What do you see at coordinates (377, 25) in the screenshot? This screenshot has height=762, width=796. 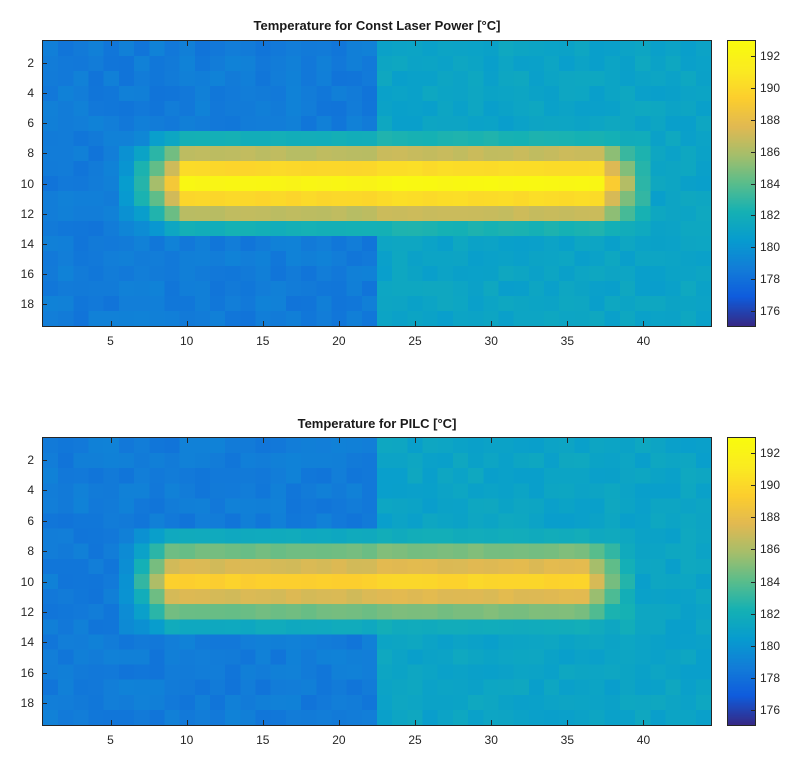 I see `chart-title: Temperature for Const Laser Power [°C]` at bounding box center [377, 25].